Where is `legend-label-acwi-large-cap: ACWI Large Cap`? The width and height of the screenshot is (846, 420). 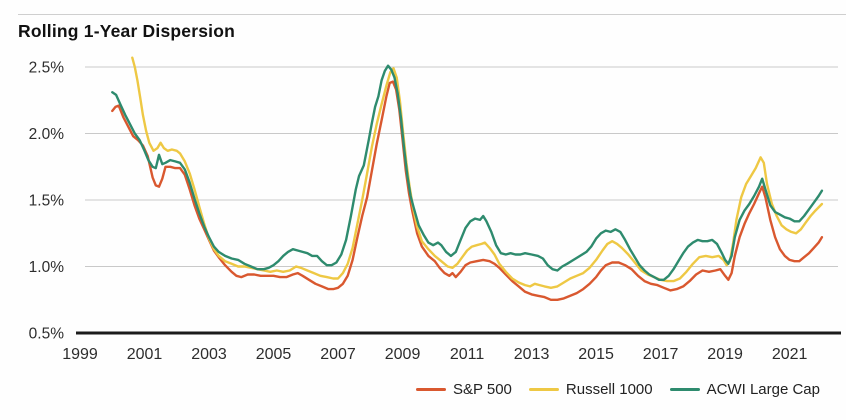 legend-label-acwi-large-cap: ACWI Large Cap is located at coordinates (763, 389).